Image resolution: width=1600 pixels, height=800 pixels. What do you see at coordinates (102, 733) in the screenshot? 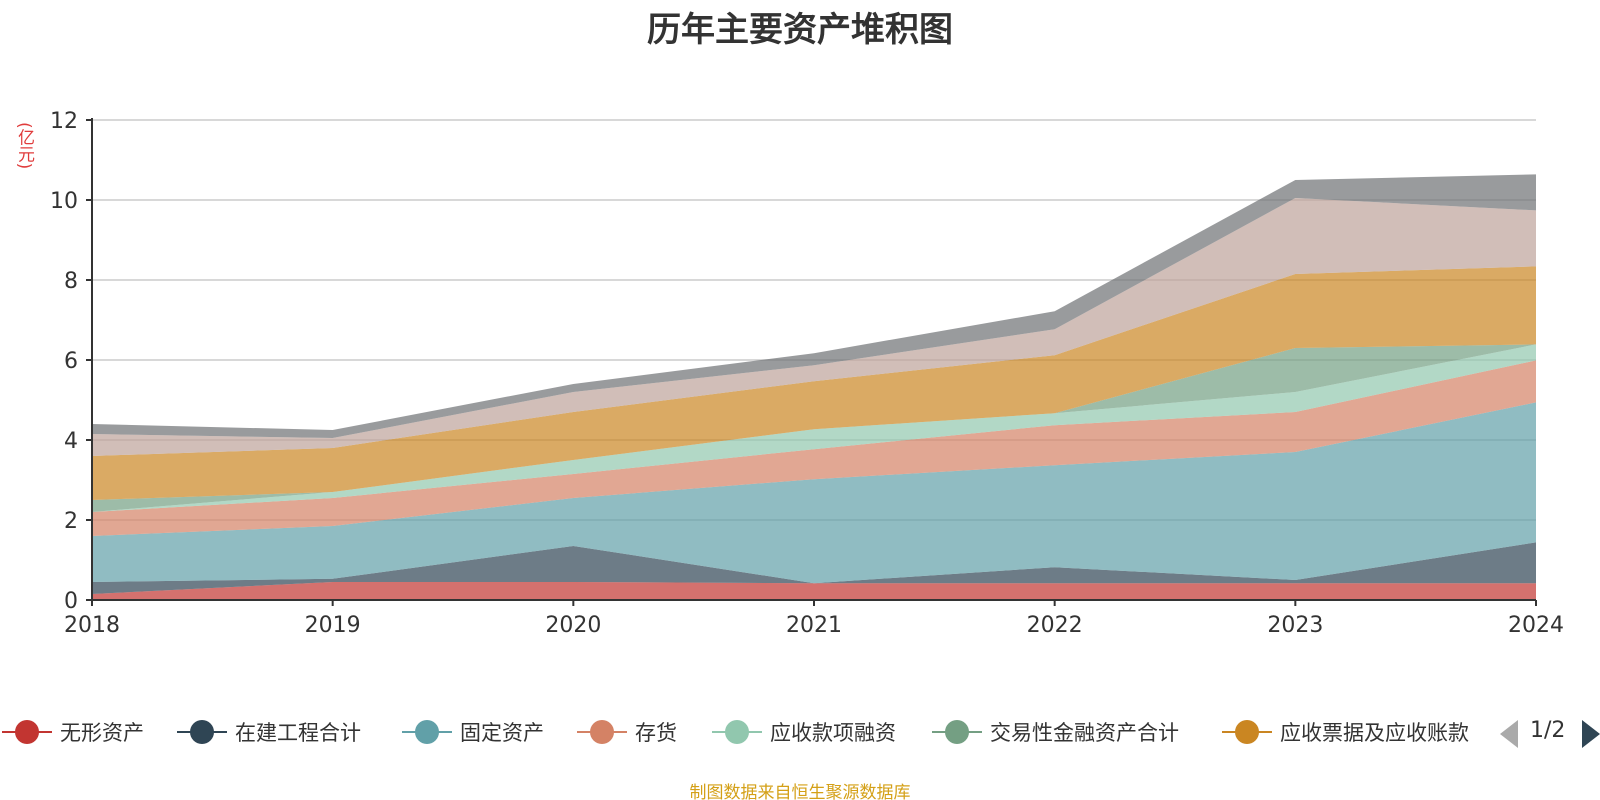
I see `legend-label: 无形资产` at bounding box center [102, 733].